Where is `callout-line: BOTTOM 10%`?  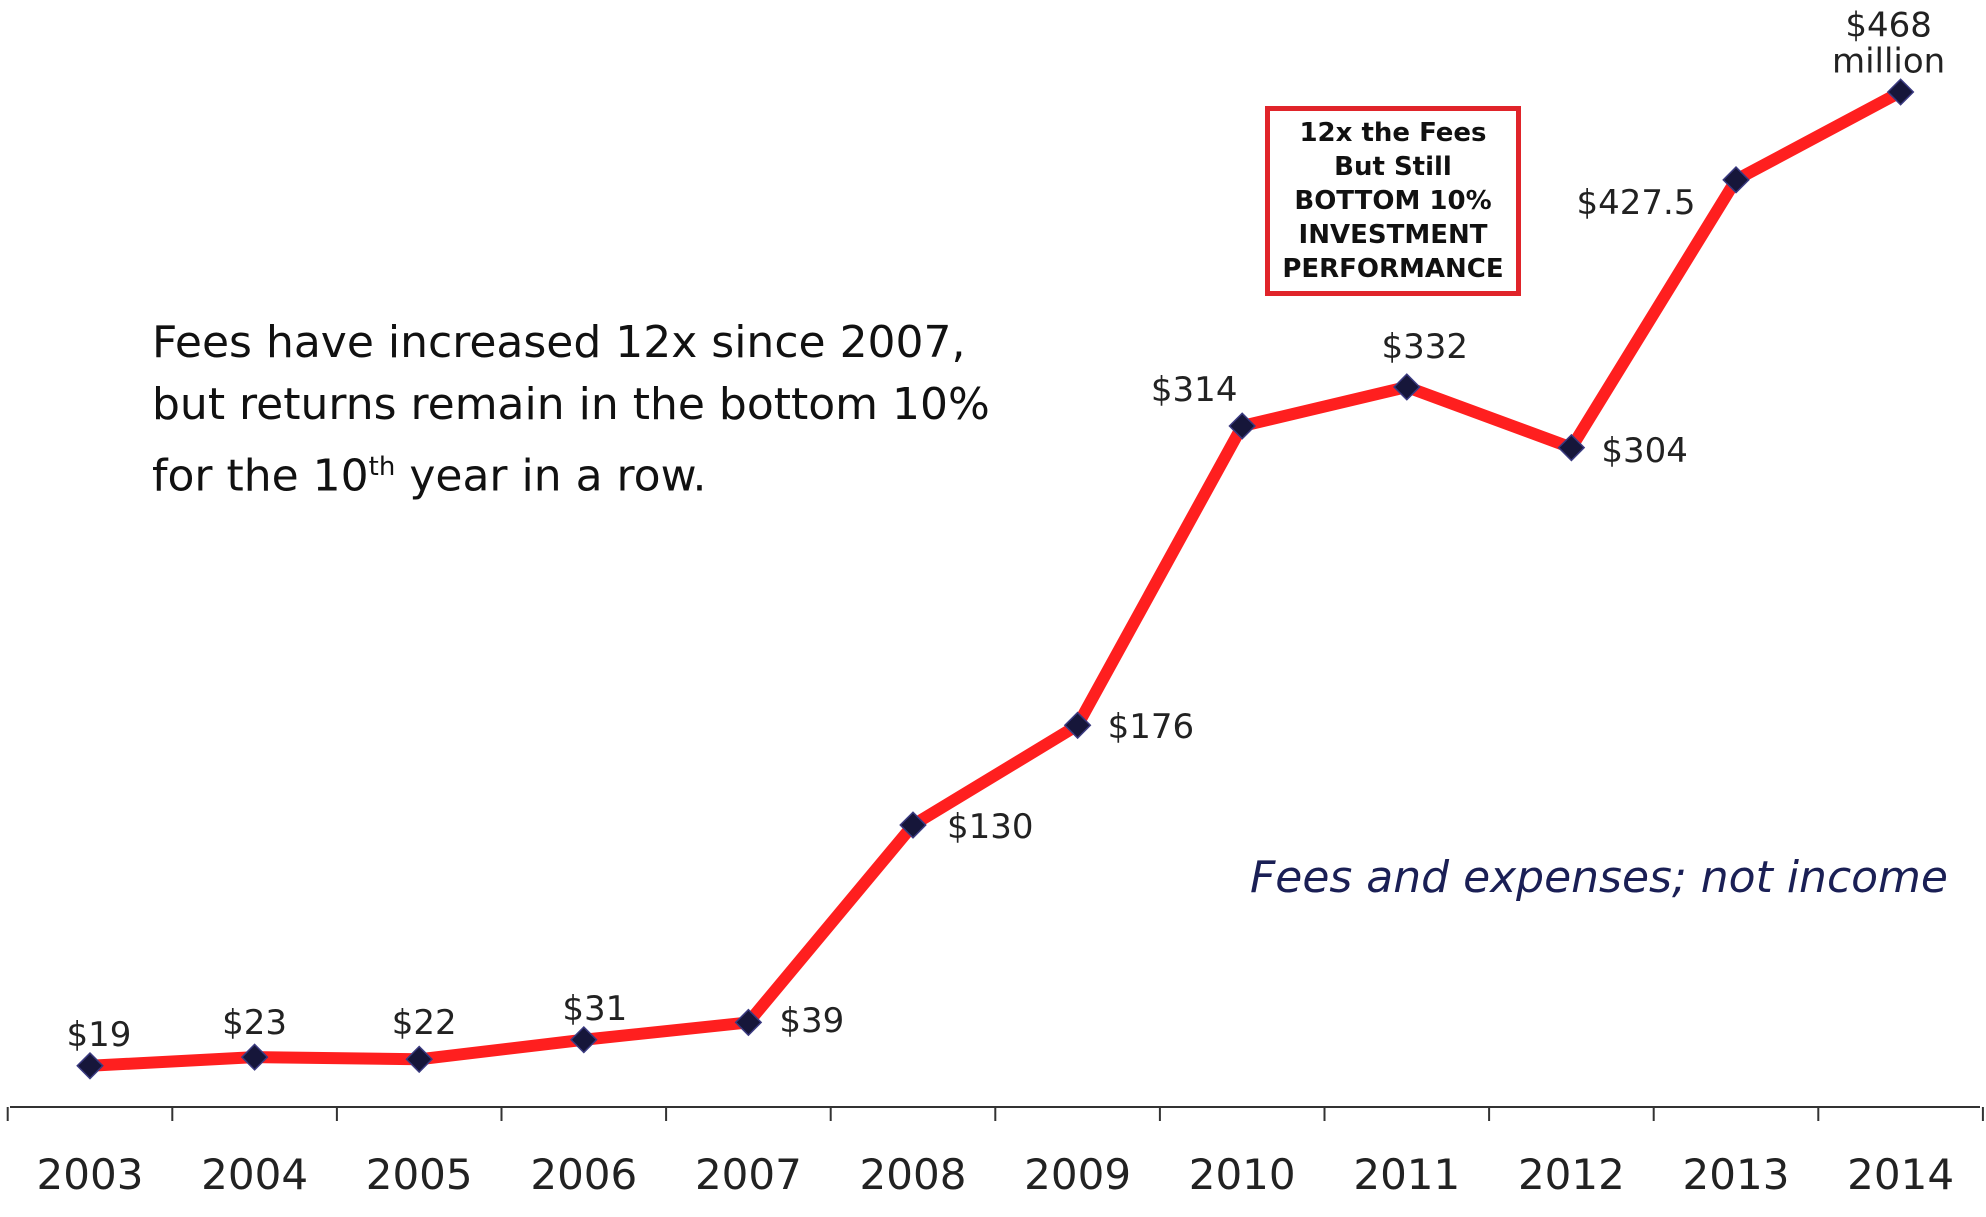
callout-line: BOTTOM 10% is located at coordinates (1393, 201).